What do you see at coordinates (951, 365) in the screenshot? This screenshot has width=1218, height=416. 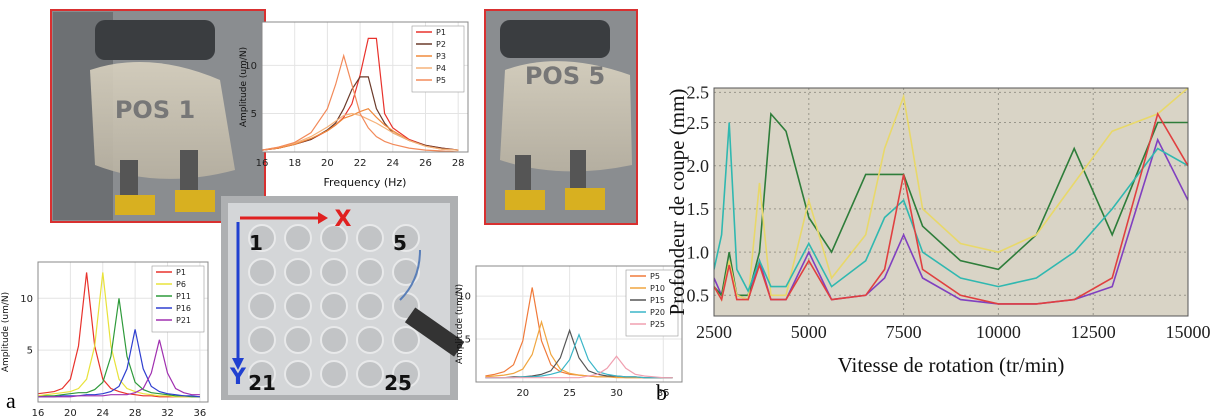 I see `x-axis-label: Vitesse de rotation (tr/min)` at bounding box center [951, 365].